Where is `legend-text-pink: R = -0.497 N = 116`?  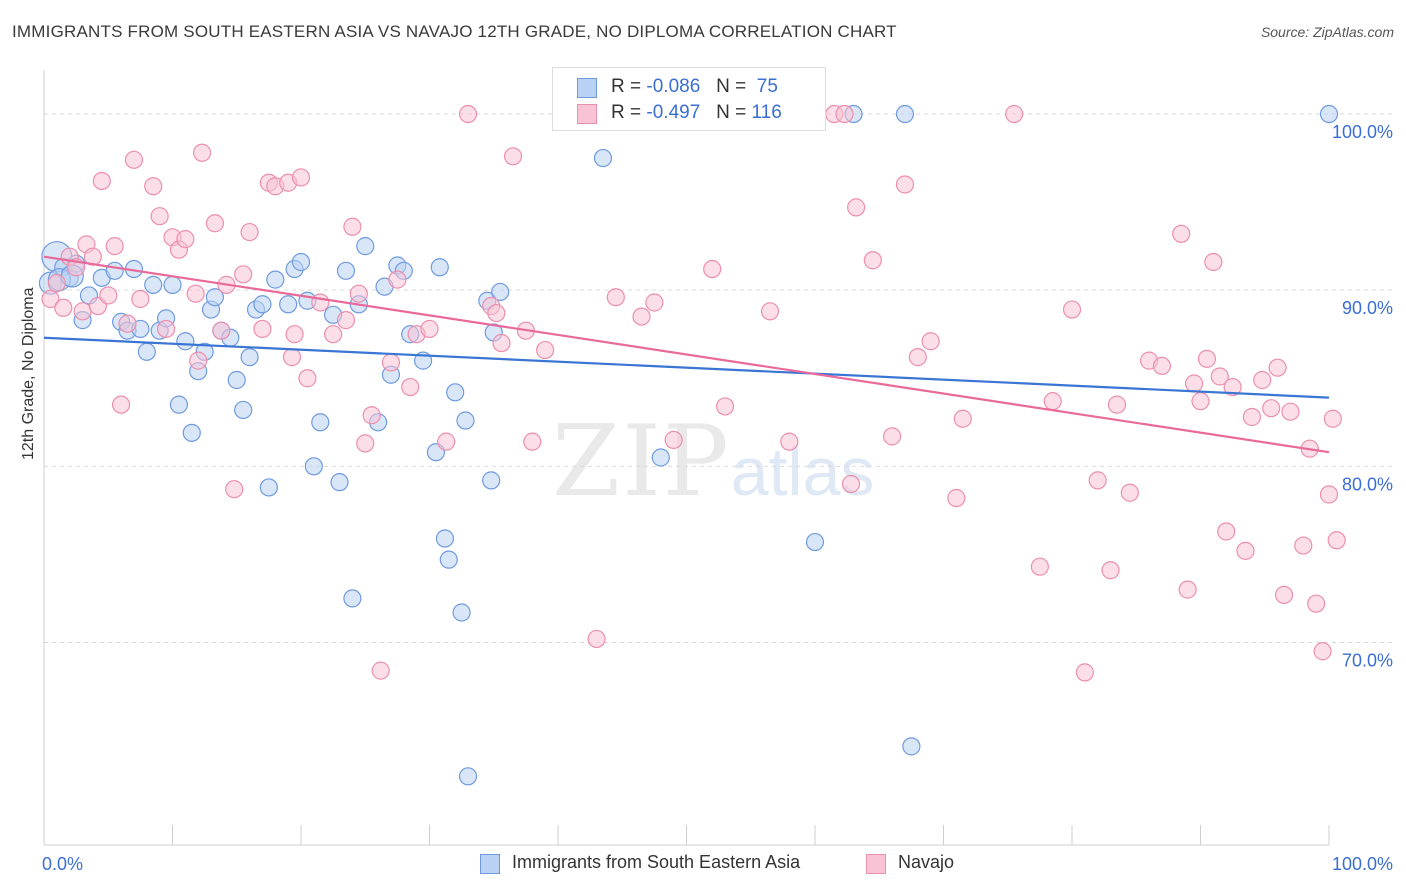
legend-text-pink: R = -0.497 N = 116 is located at coordinates (696, 112).